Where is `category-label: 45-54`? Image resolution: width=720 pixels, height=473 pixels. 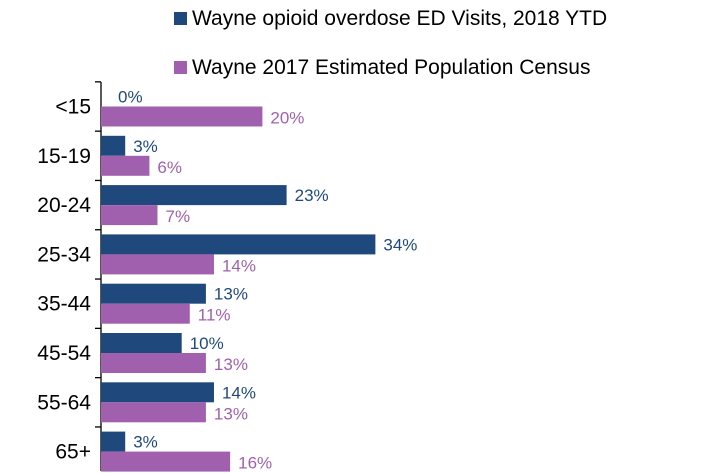 category-label: 45-54 is located at coordinates (64, 353).